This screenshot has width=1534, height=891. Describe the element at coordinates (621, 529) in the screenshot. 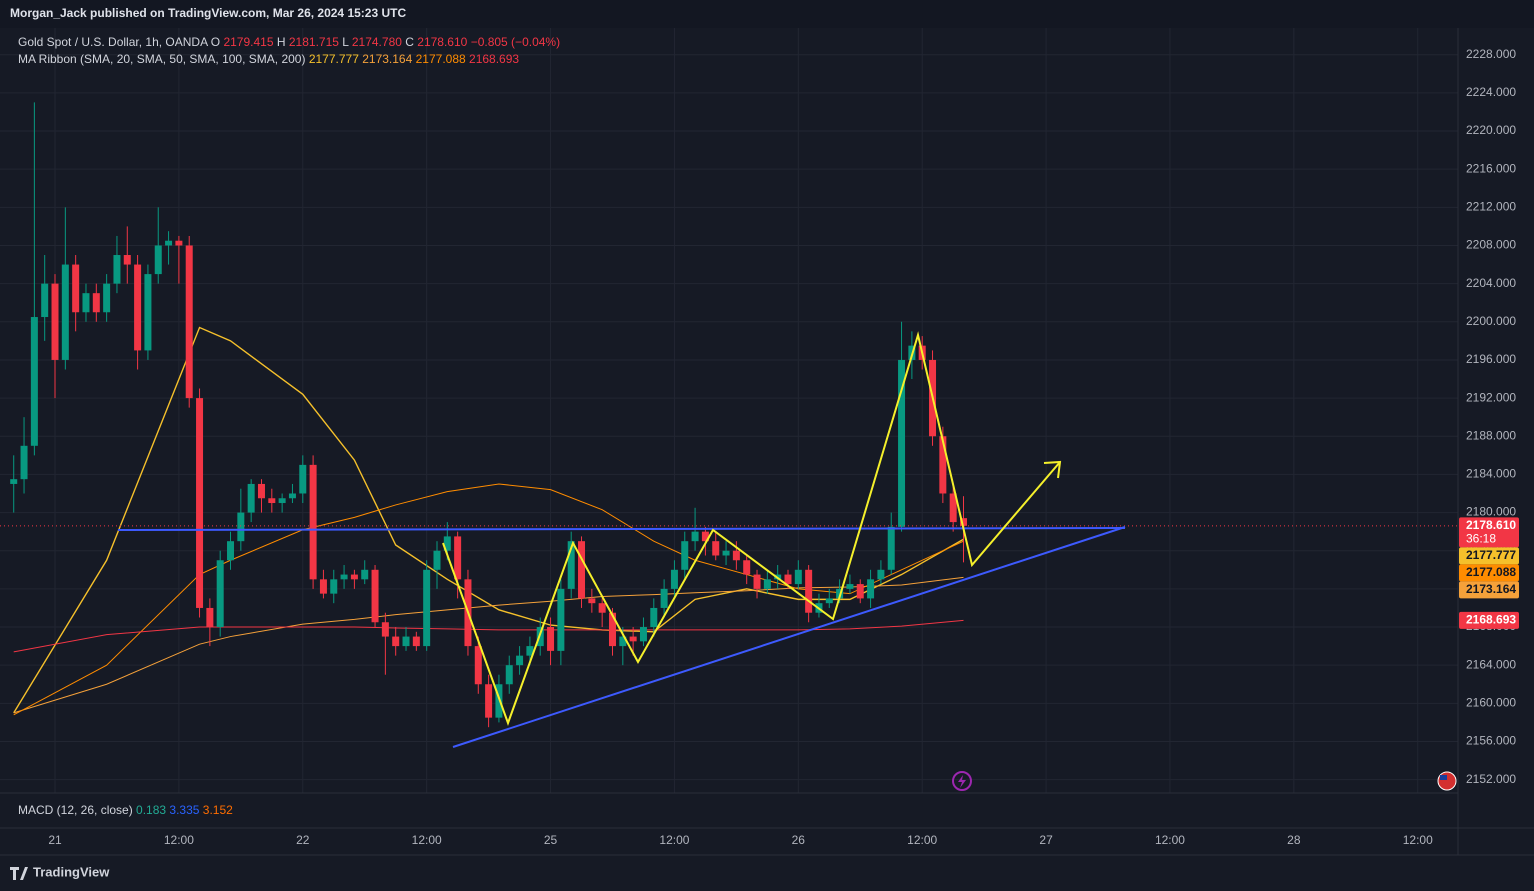

I see `resistance-line` at that location.